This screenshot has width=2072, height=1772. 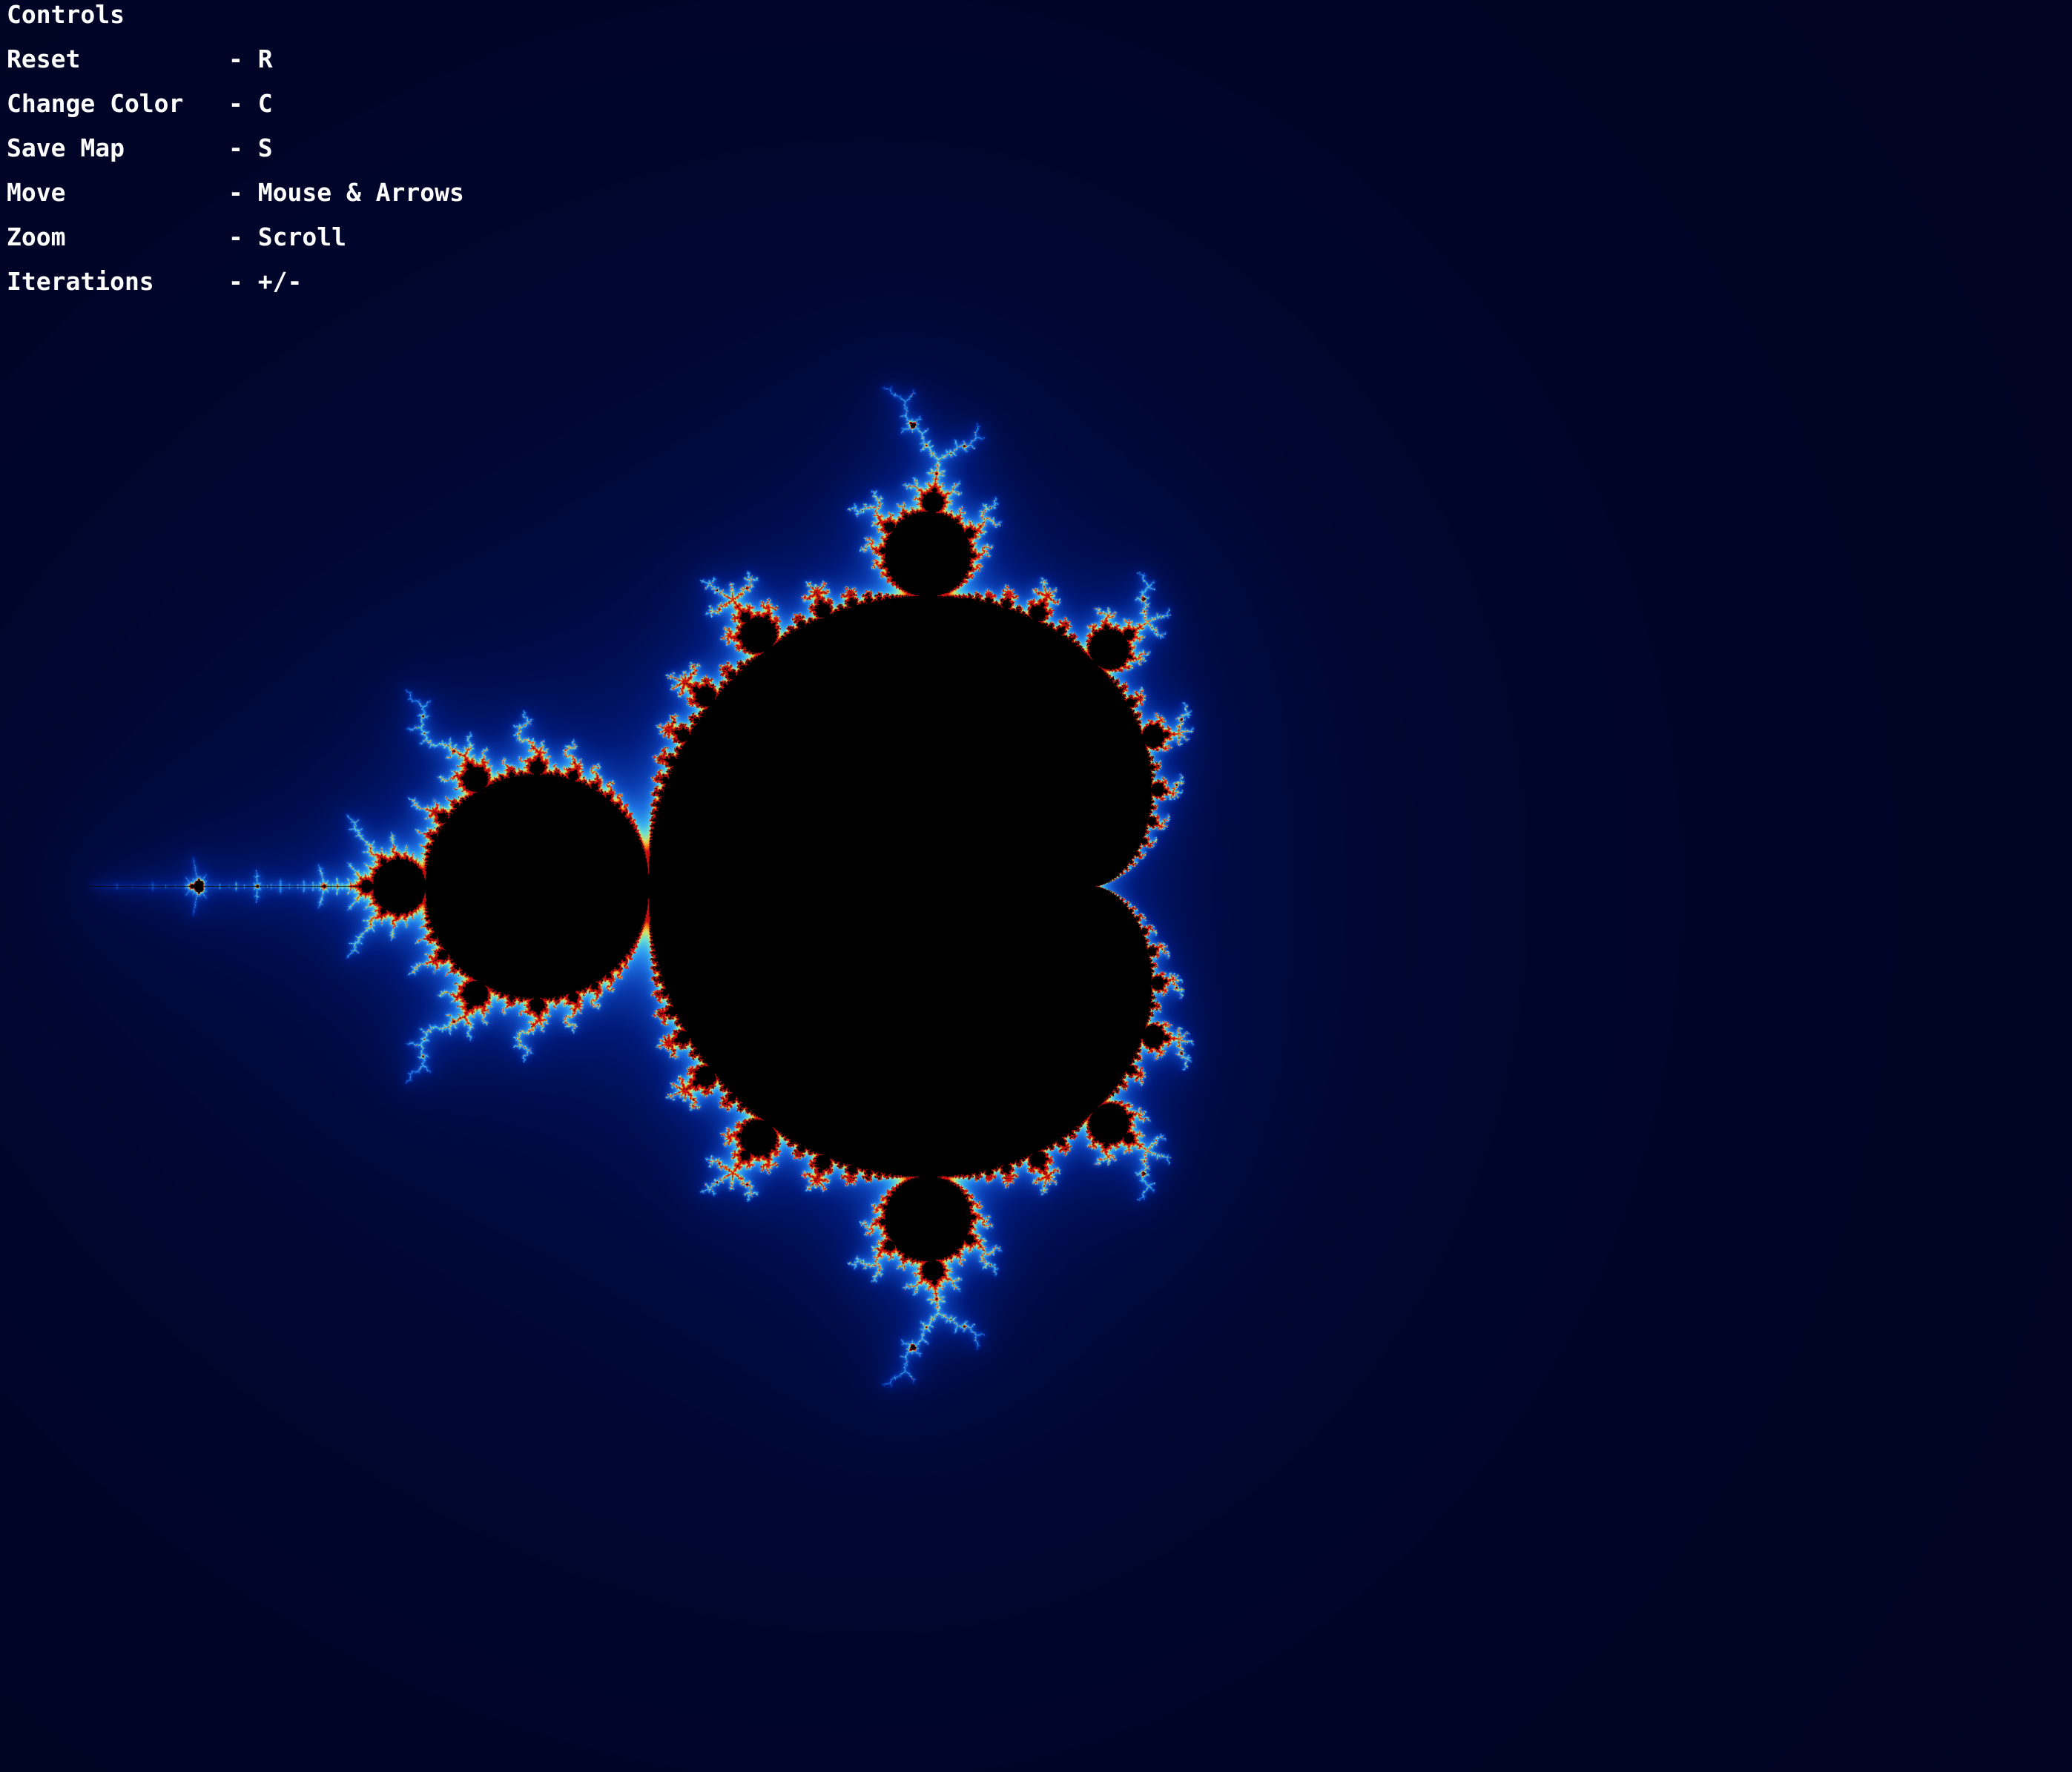 What do you see at coordinates (44, 58) in the screenshot?
I see `control-action-label: Reset` at bounding box center [44, 58].